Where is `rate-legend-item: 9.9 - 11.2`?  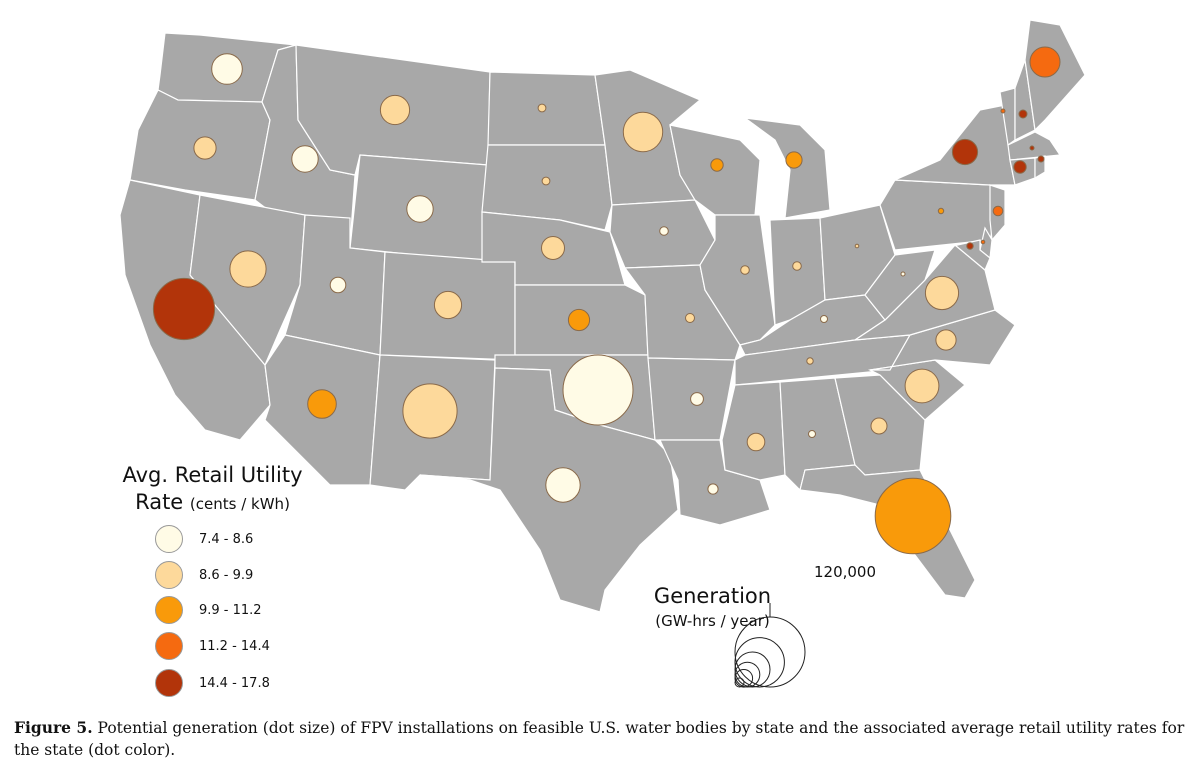
rate-legend-item: 9.9 - 11.2 is located at coordinates (208, 610).